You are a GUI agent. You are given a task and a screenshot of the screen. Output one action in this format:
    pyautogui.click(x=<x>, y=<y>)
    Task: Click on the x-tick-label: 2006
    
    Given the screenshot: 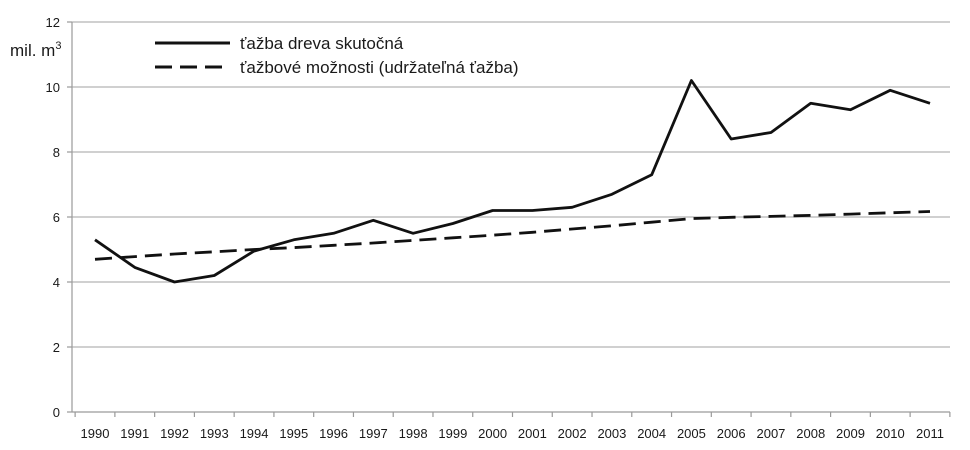 What is the action you would take?
    pyautogui.click(x=731, y=433)
    